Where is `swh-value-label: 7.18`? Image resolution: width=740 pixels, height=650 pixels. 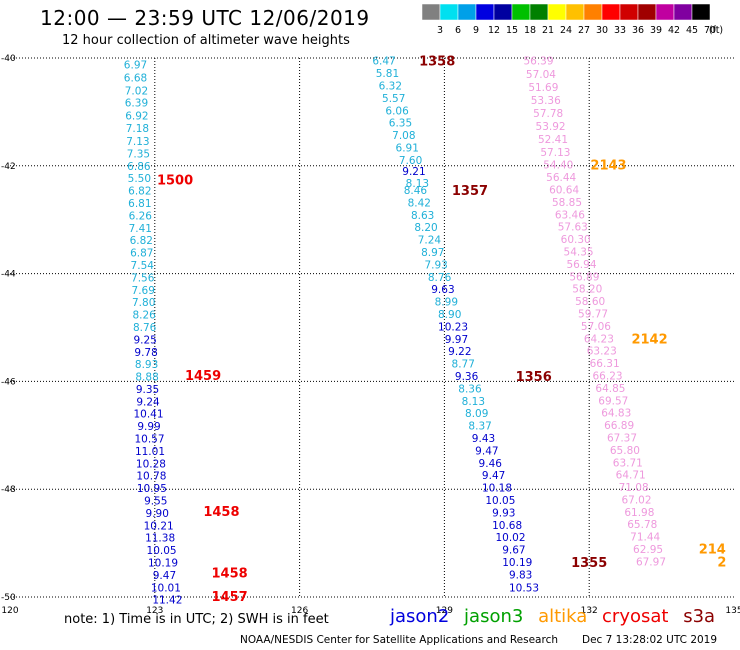
swh-value-label: 7.18 is located at coordinates (137, 129).